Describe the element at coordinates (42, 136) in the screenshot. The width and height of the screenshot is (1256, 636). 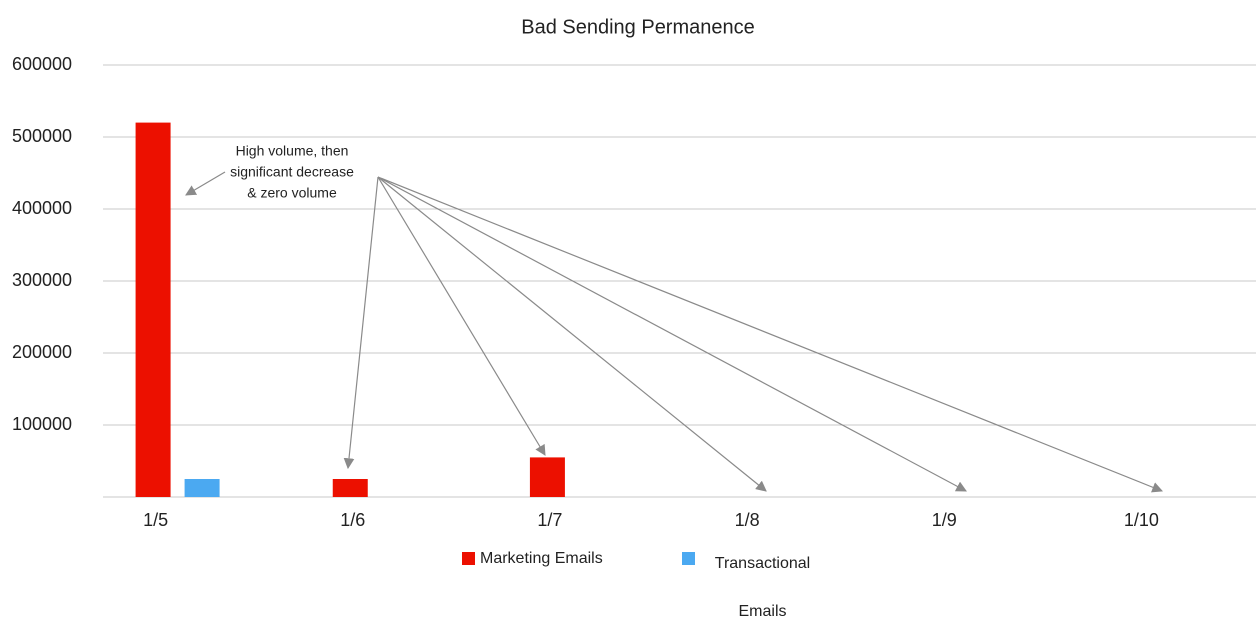
I see `y-tick-label: 500000` at that location.